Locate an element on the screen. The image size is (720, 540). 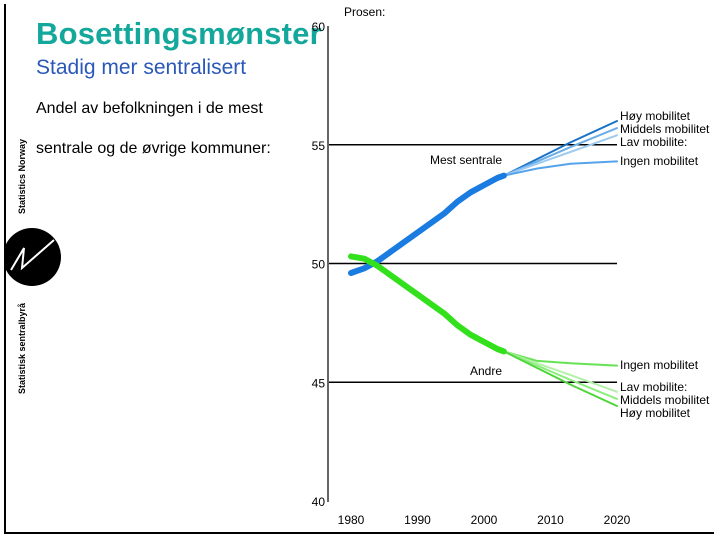
ssb-logo-zigzag is located at coordinates (32, 255).